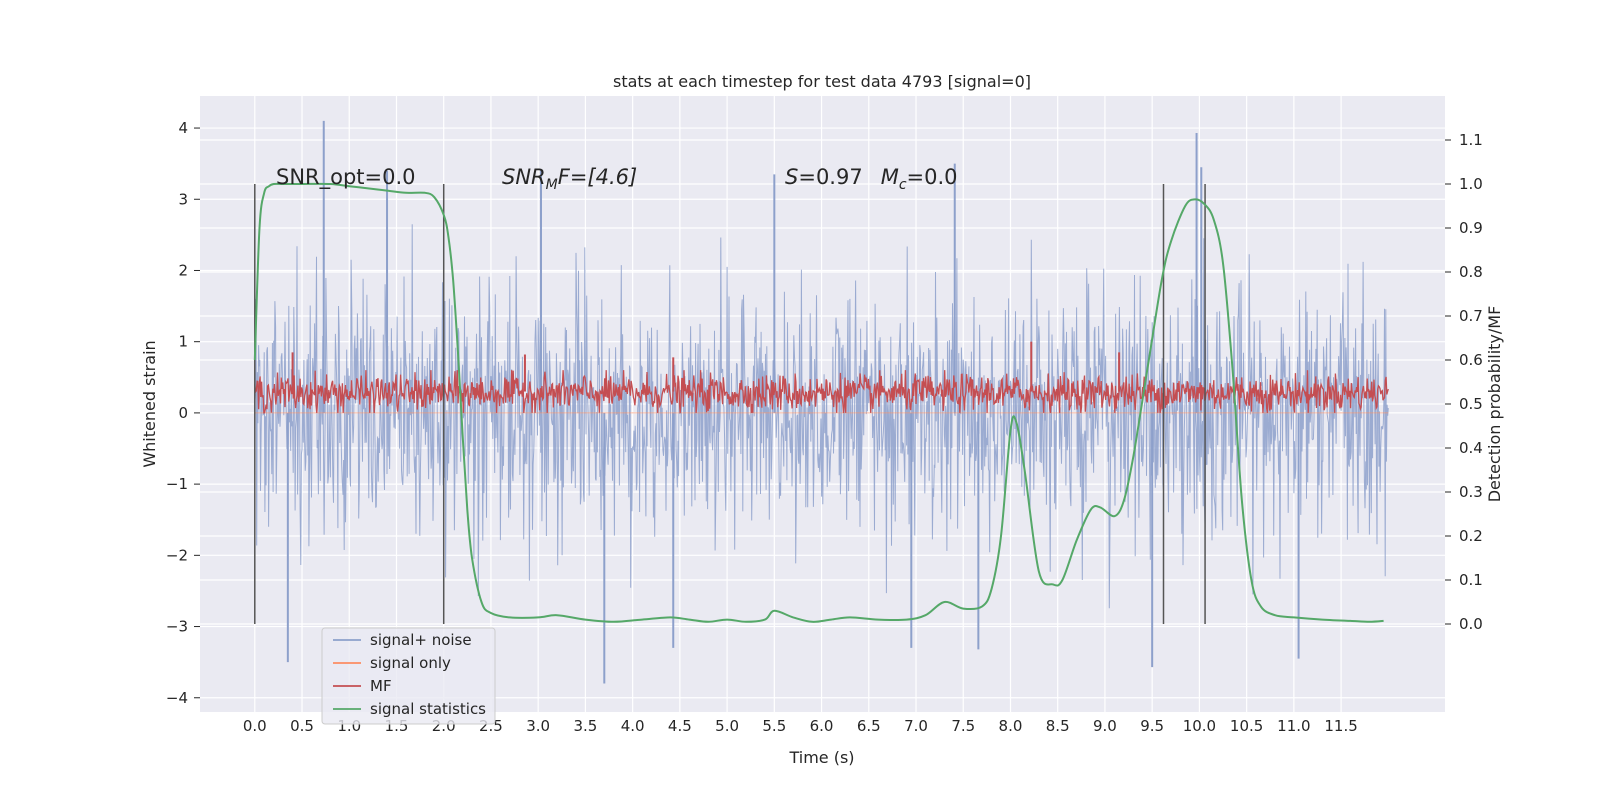 This screenshot has height=800, width=1600. What do you see at coordinates (680, 726) in the screenshot?
I see `x-tick-label: 4.5` at bounding box center [680, 726].